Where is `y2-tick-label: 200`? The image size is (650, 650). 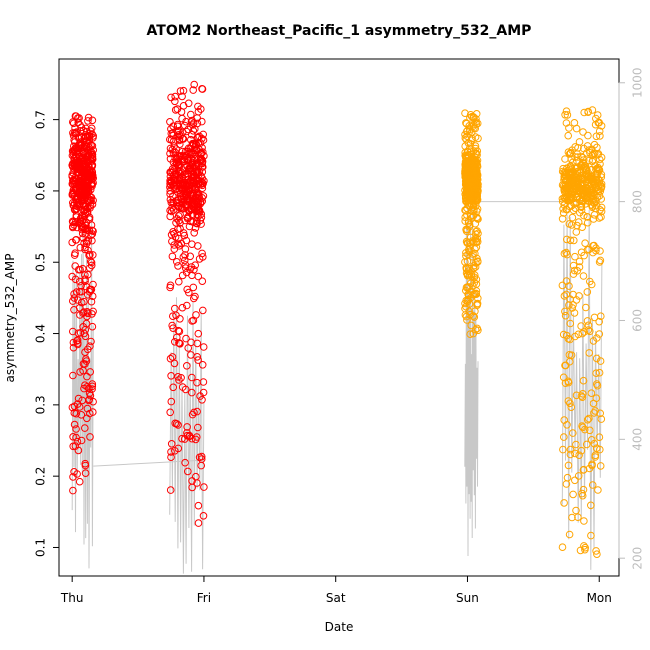
y2-tick-label: 200 is located at coordinates (638, 558).